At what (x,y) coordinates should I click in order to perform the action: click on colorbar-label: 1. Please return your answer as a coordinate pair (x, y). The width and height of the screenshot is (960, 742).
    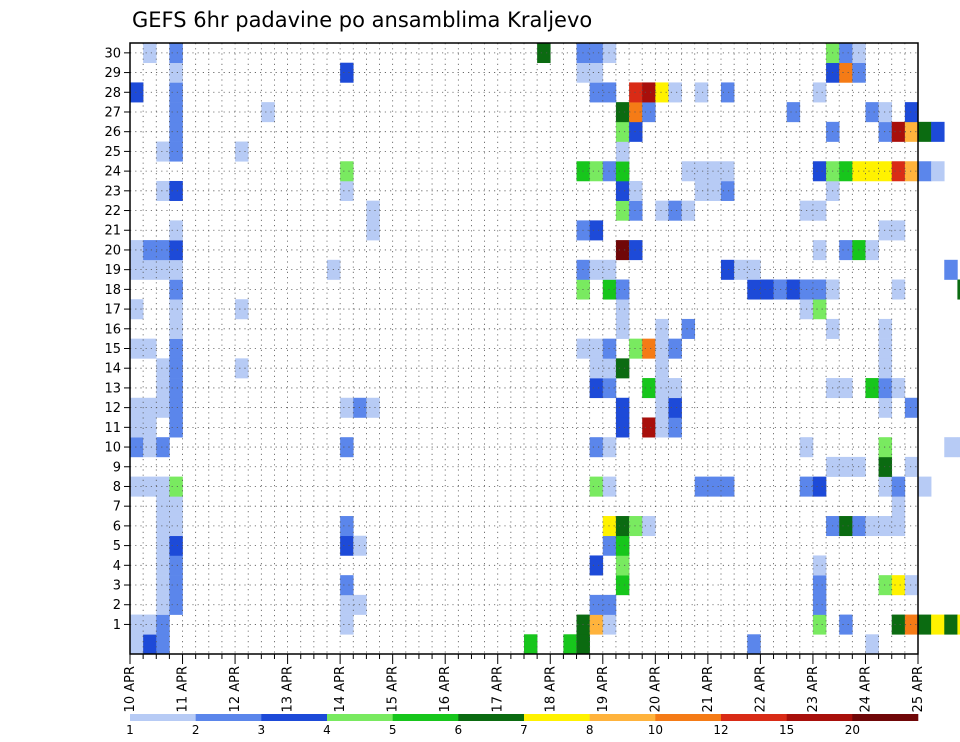
    Looking at the image, I should click on (130, 730).